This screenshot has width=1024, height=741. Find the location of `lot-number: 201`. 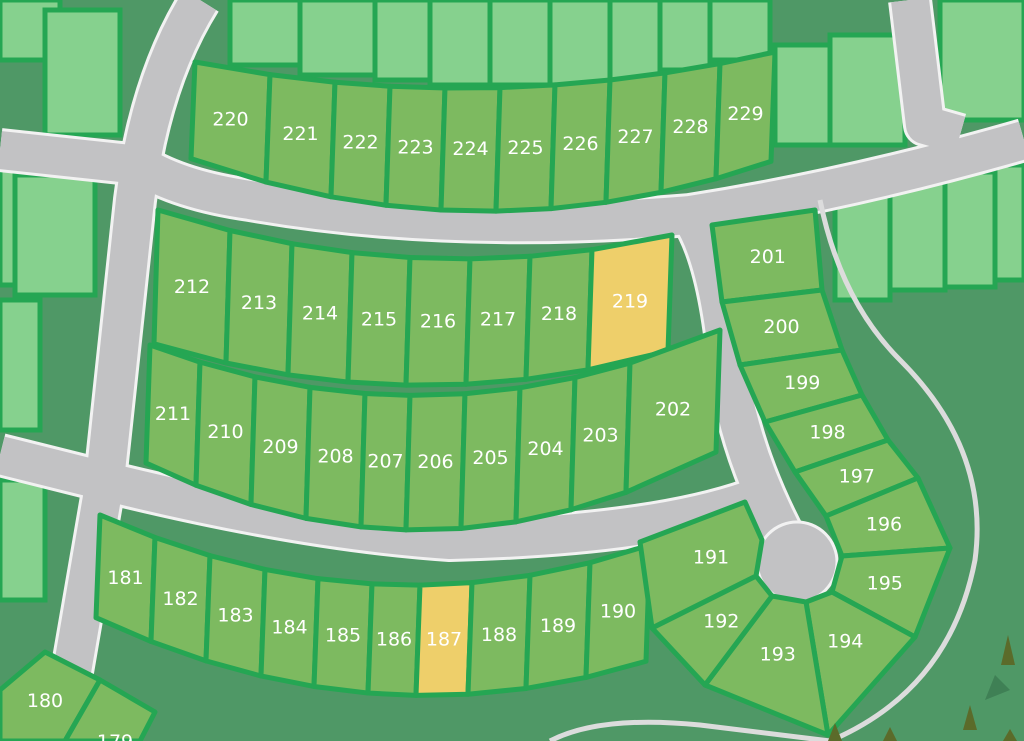

lot-number: 201 is located at coordinates (768, 257).